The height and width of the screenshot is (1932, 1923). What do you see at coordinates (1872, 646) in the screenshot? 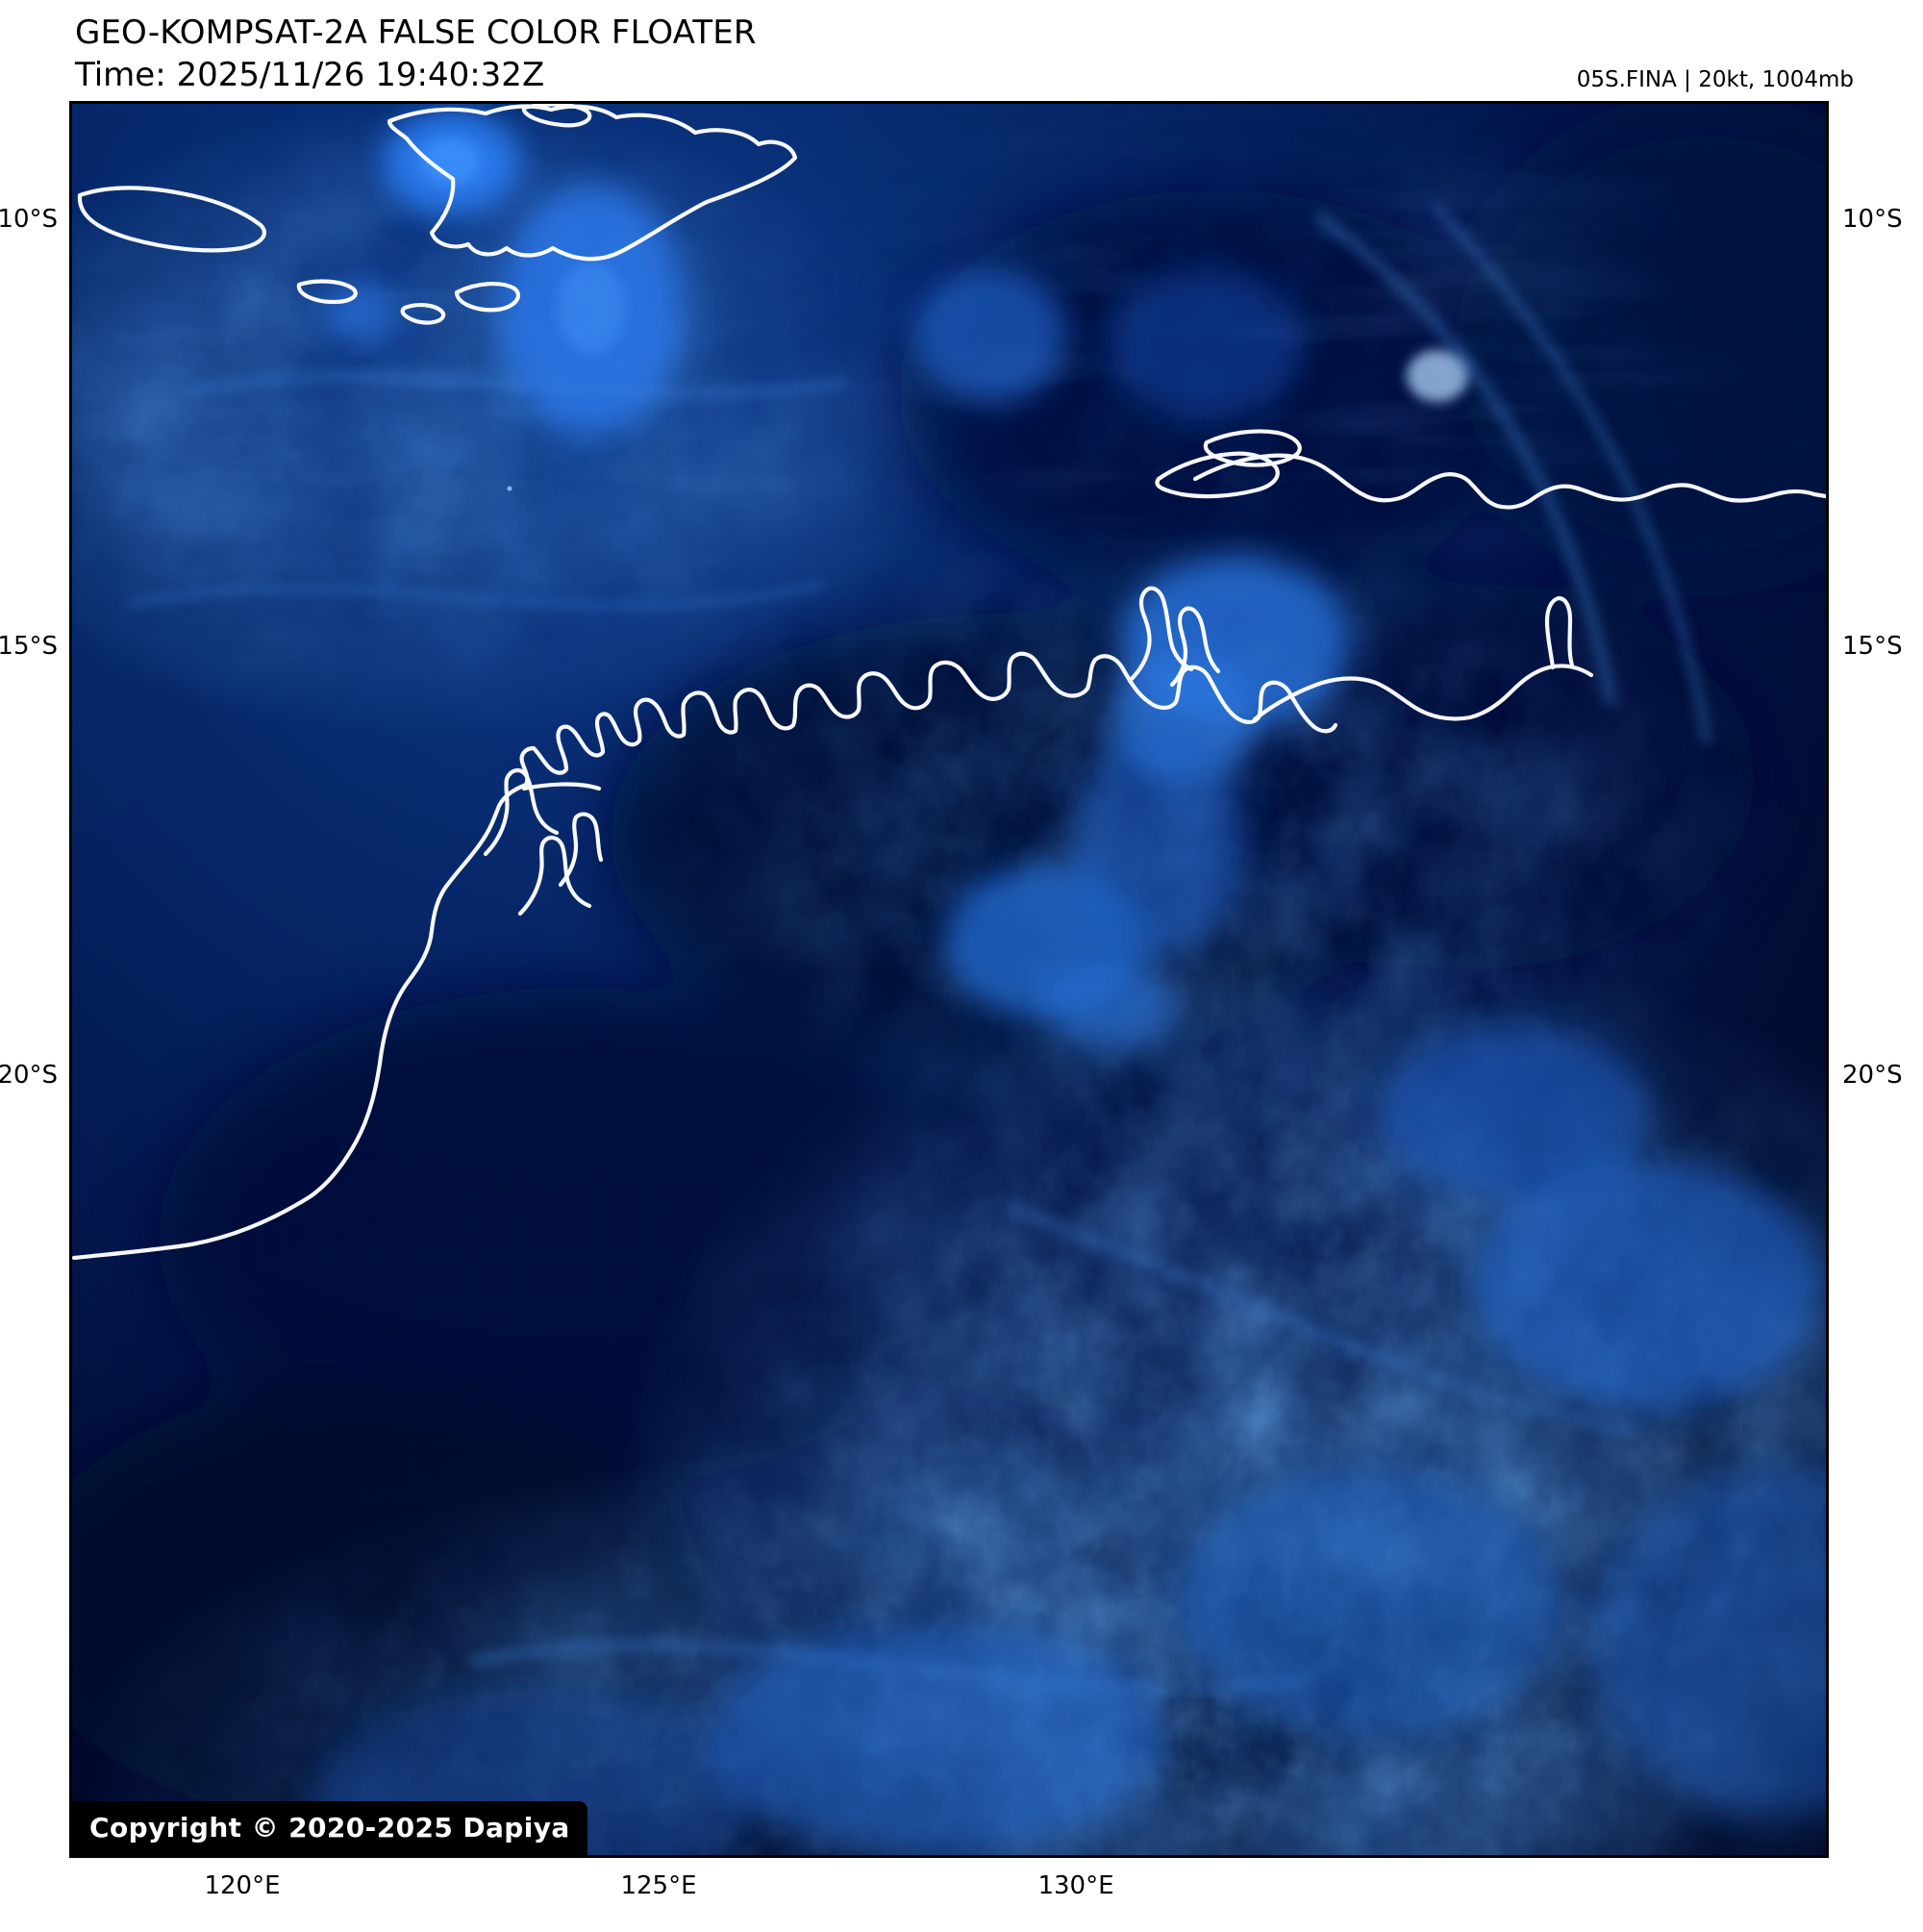
I see `lat-label-right-15s: 15°S` at bounding box center [1872, 646].